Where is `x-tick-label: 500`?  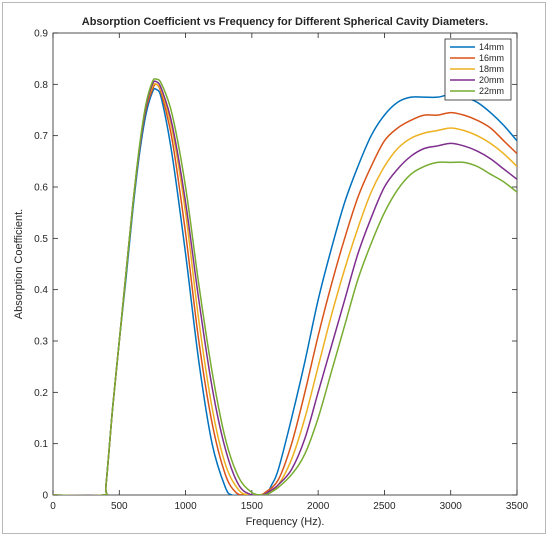
x-tick-label: 500 is located at coordinates (119, 506).